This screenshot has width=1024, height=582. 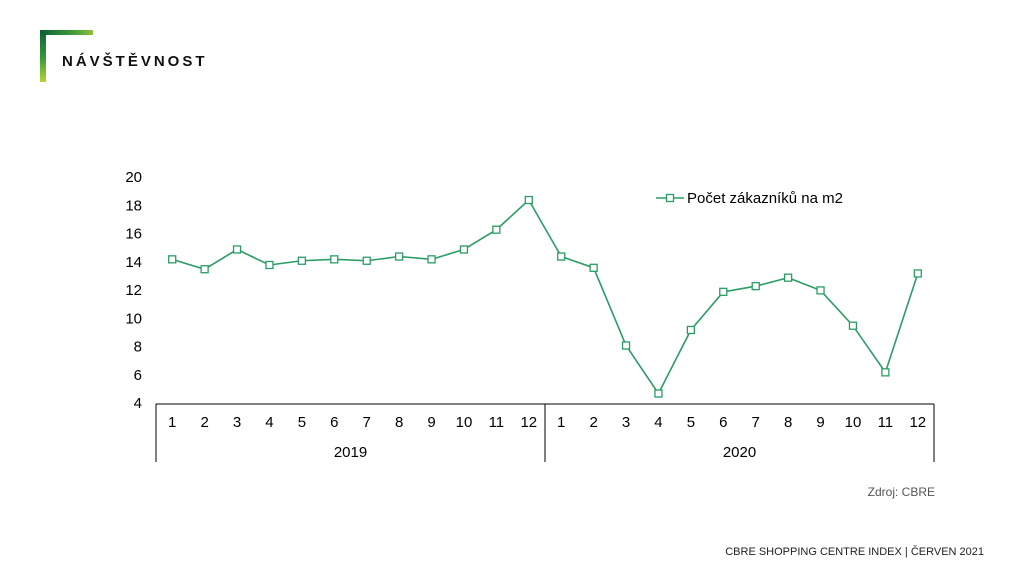 What do you see at coordinates (765, 198) in the screenshot?
I see `legend-label: Počet zákazníků na m2` at bounding box center [765, 198].